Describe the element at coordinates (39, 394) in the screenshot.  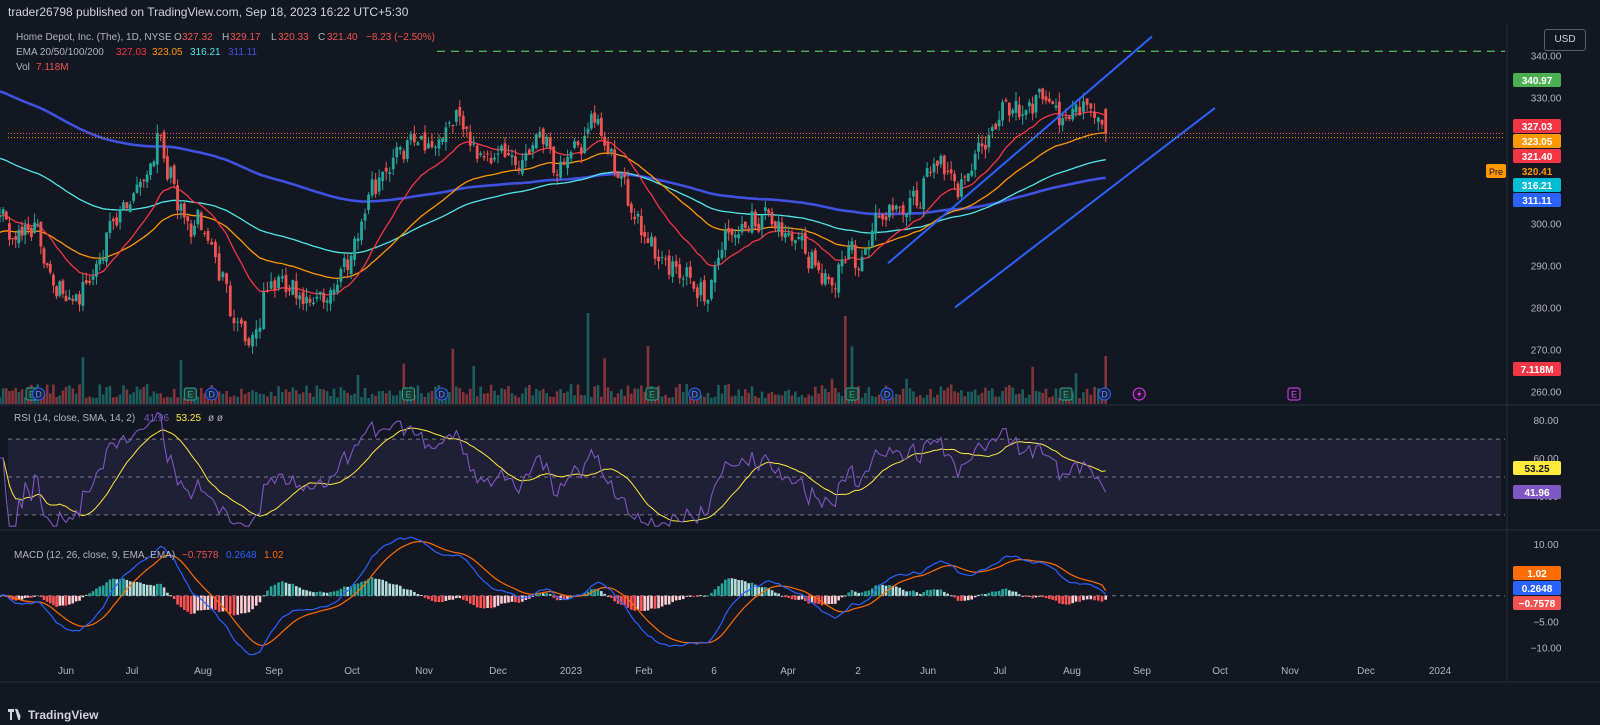
I see `dividend-marker` at that location.